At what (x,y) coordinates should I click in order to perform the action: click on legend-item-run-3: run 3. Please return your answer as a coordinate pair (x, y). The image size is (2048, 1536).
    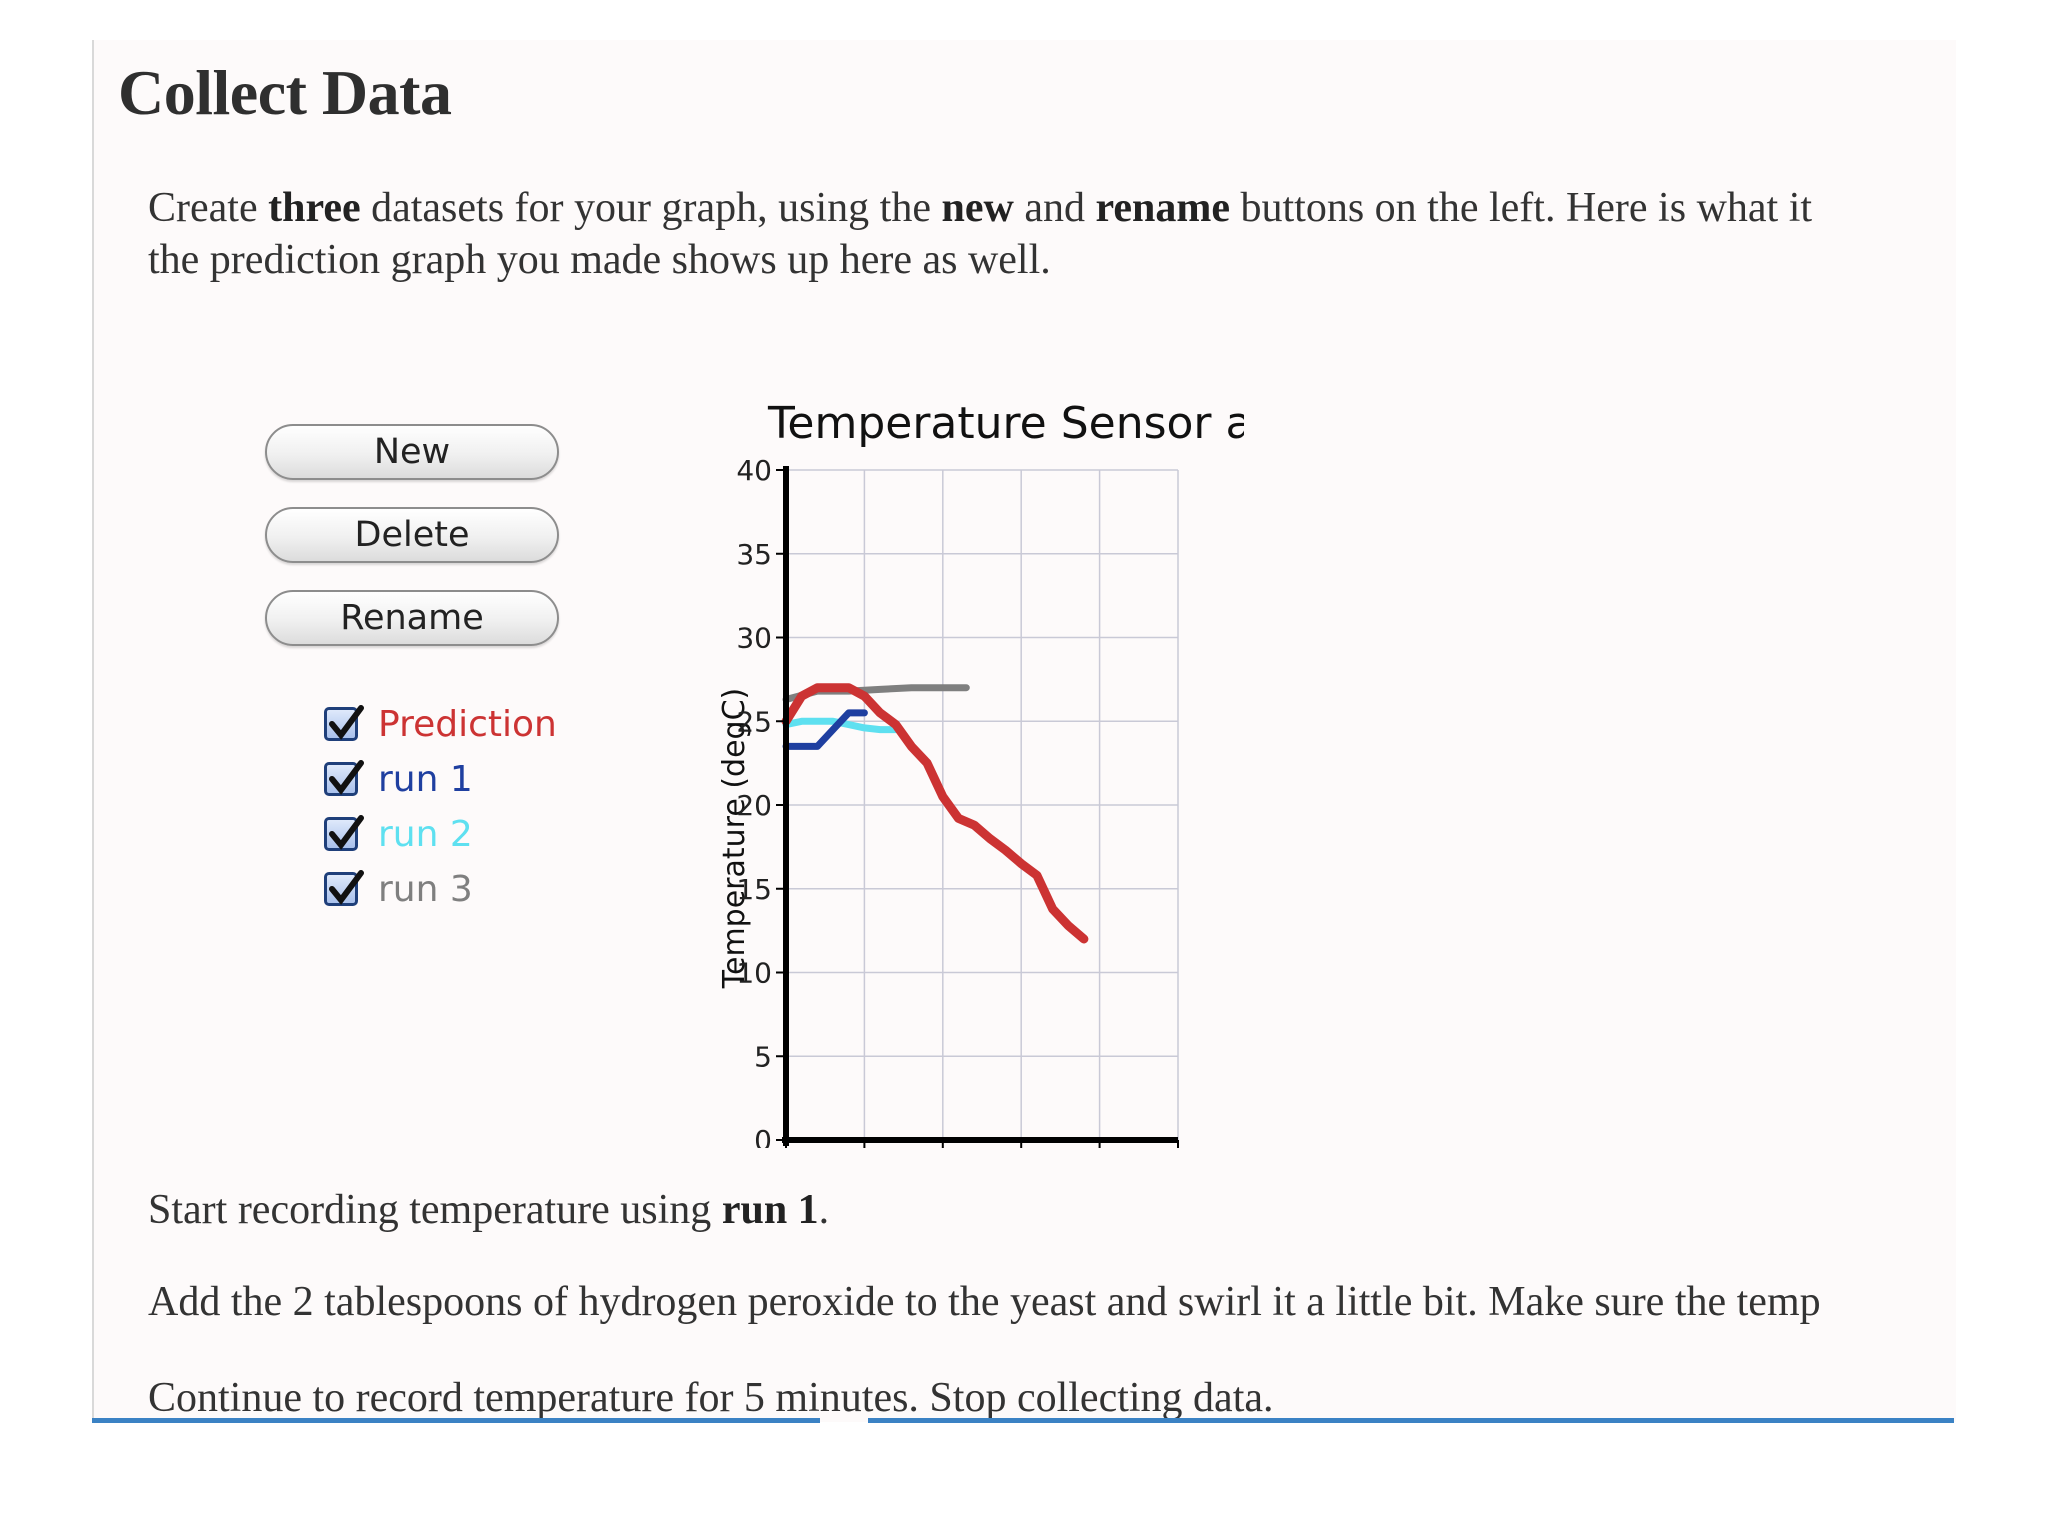
    Looking at the image, I should click on (398, 889).